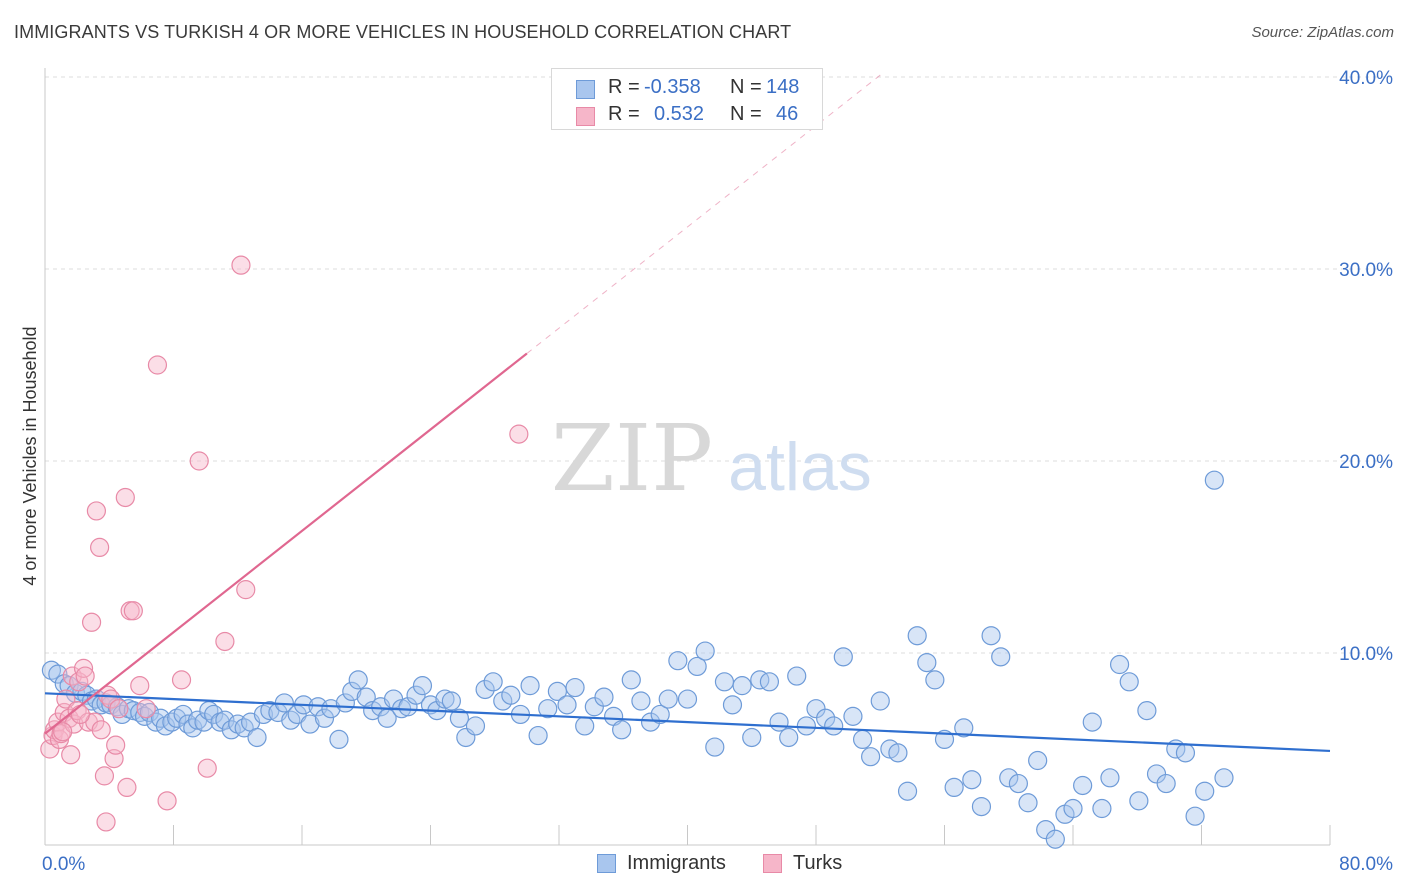  I want to click on y-tick-label: 20.0%, so click(1366, 462).